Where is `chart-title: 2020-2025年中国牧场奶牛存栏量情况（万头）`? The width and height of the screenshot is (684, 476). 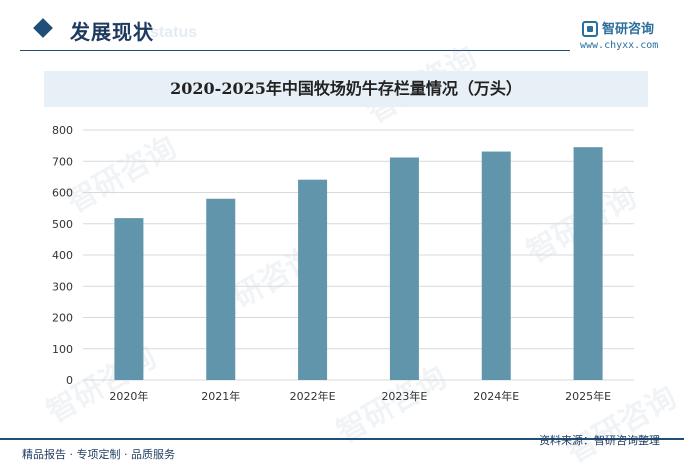 chart-title: 2020-2025年中国牧场奶牛存栏量情况（万头） is located at coordinates (346, 88).